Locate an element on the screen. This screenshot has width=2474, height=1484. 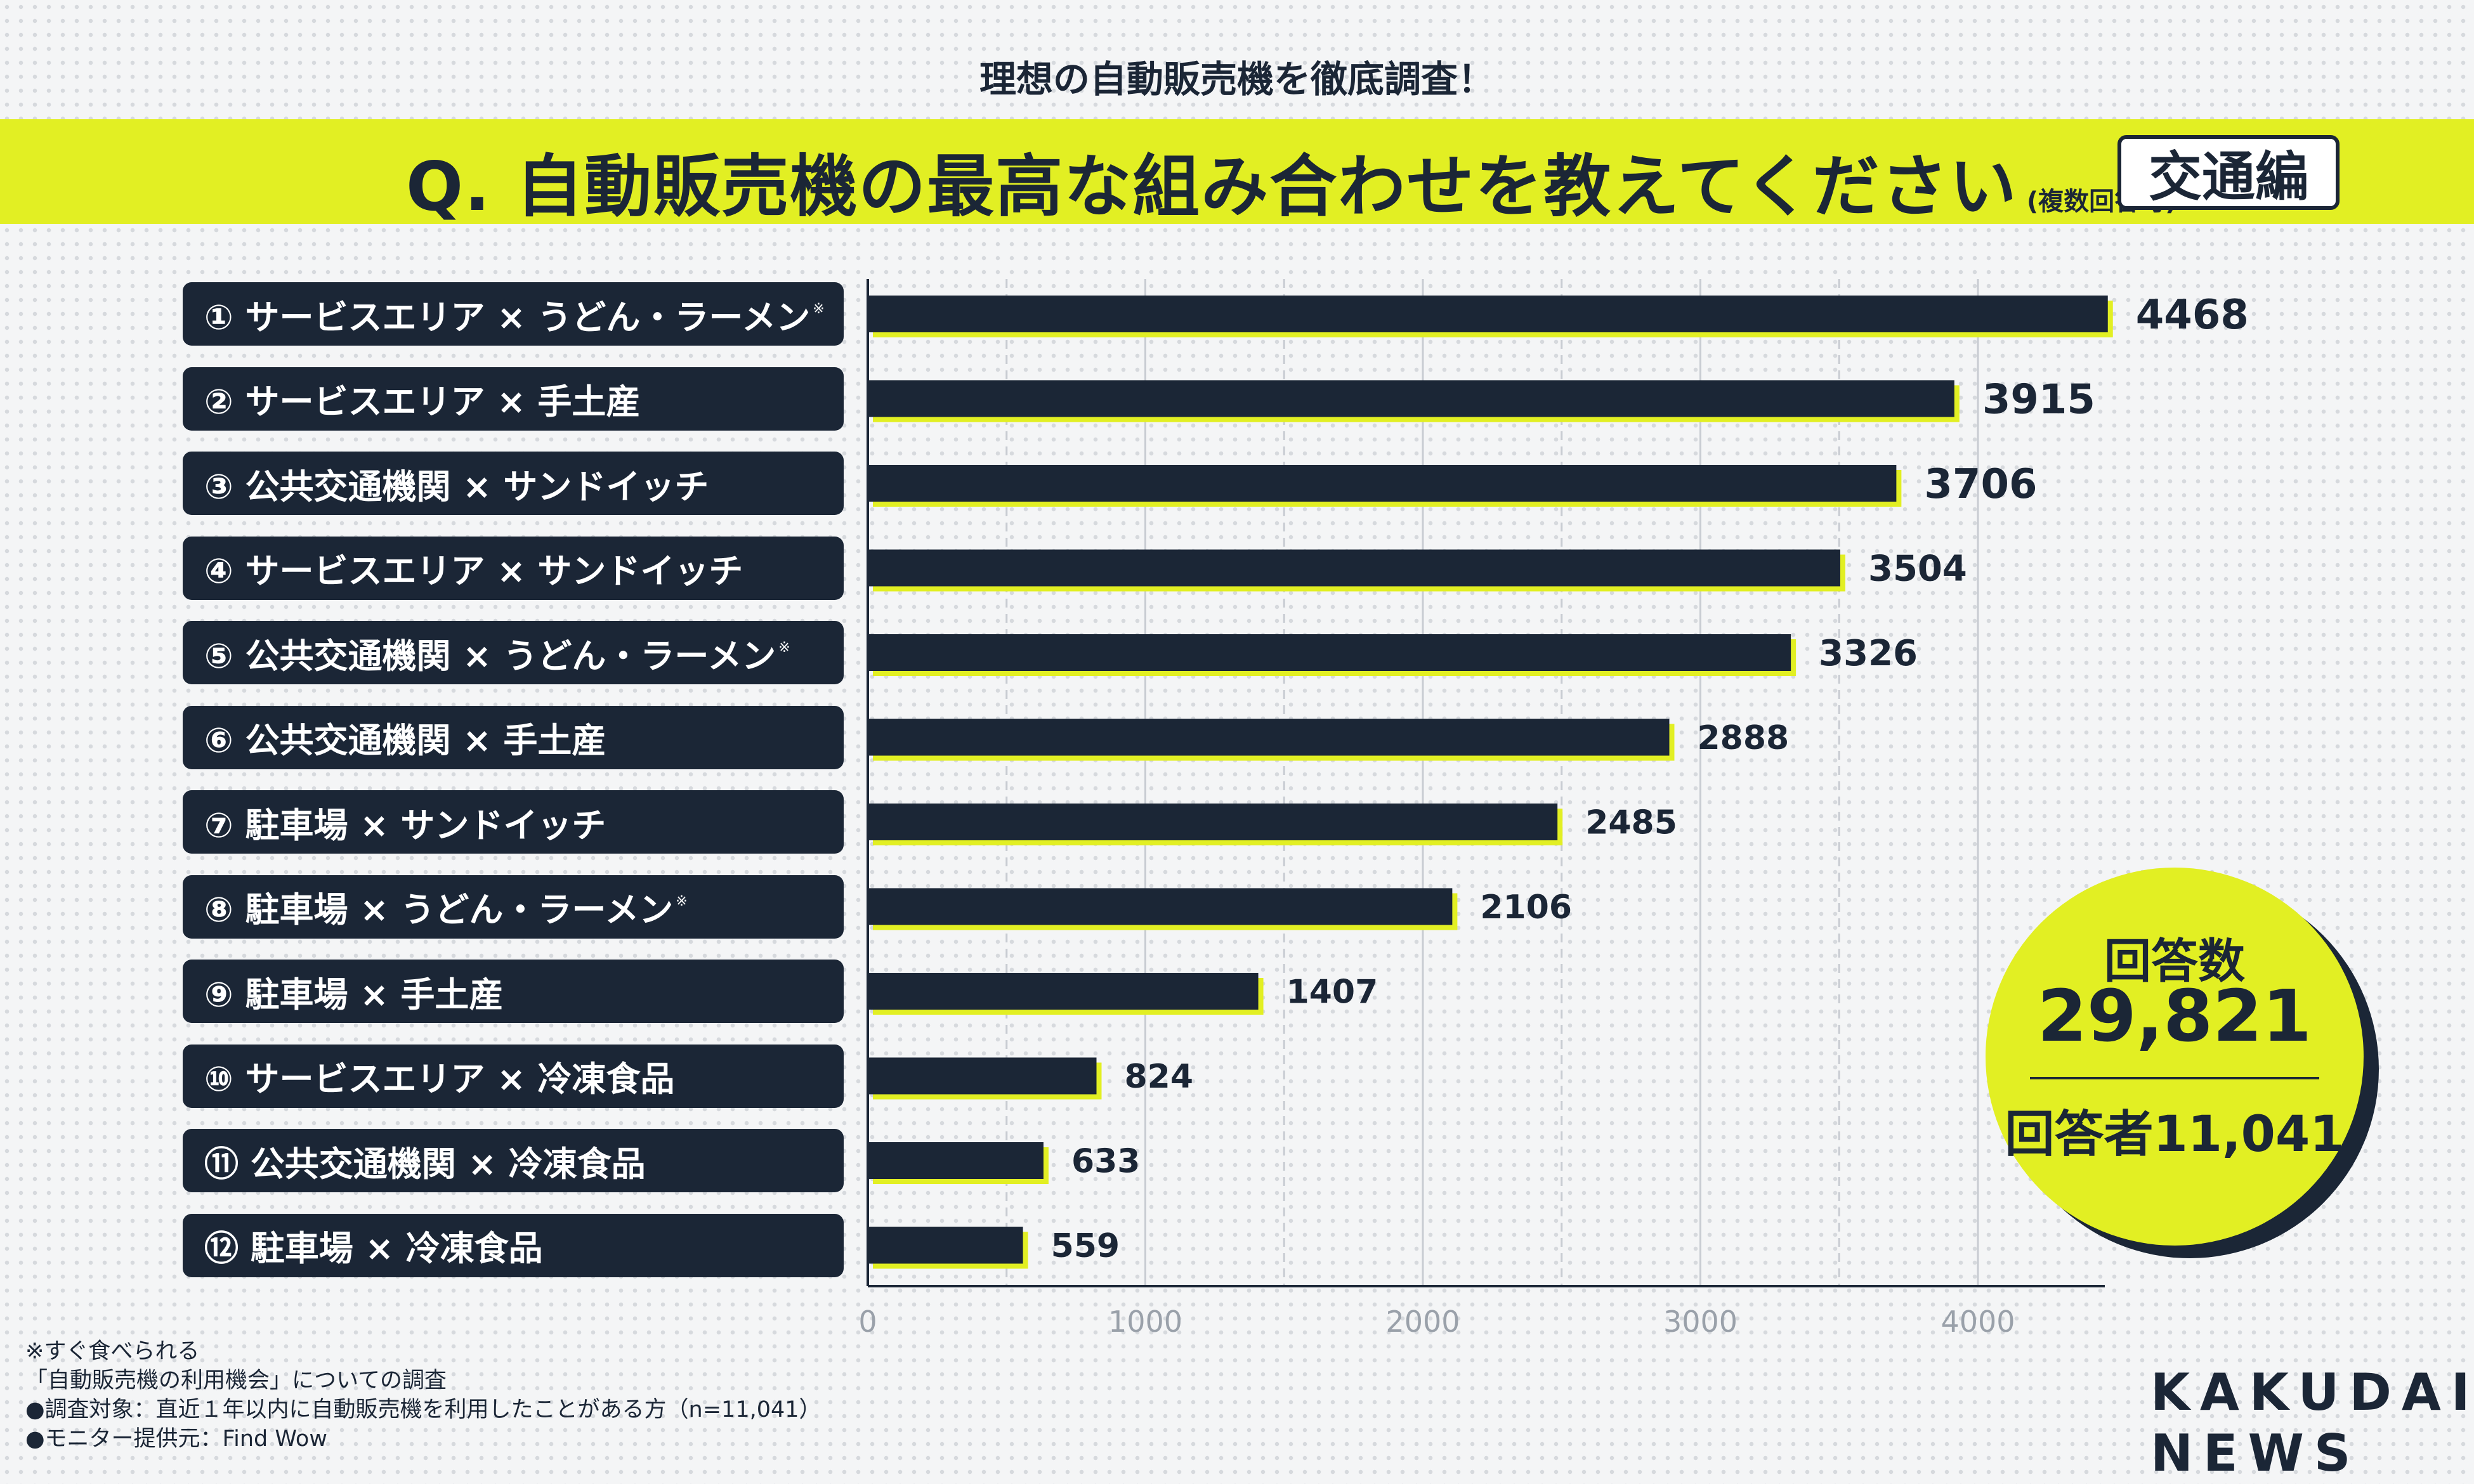
bar-value-label: 2106 is located at coordinates (1526, 907).